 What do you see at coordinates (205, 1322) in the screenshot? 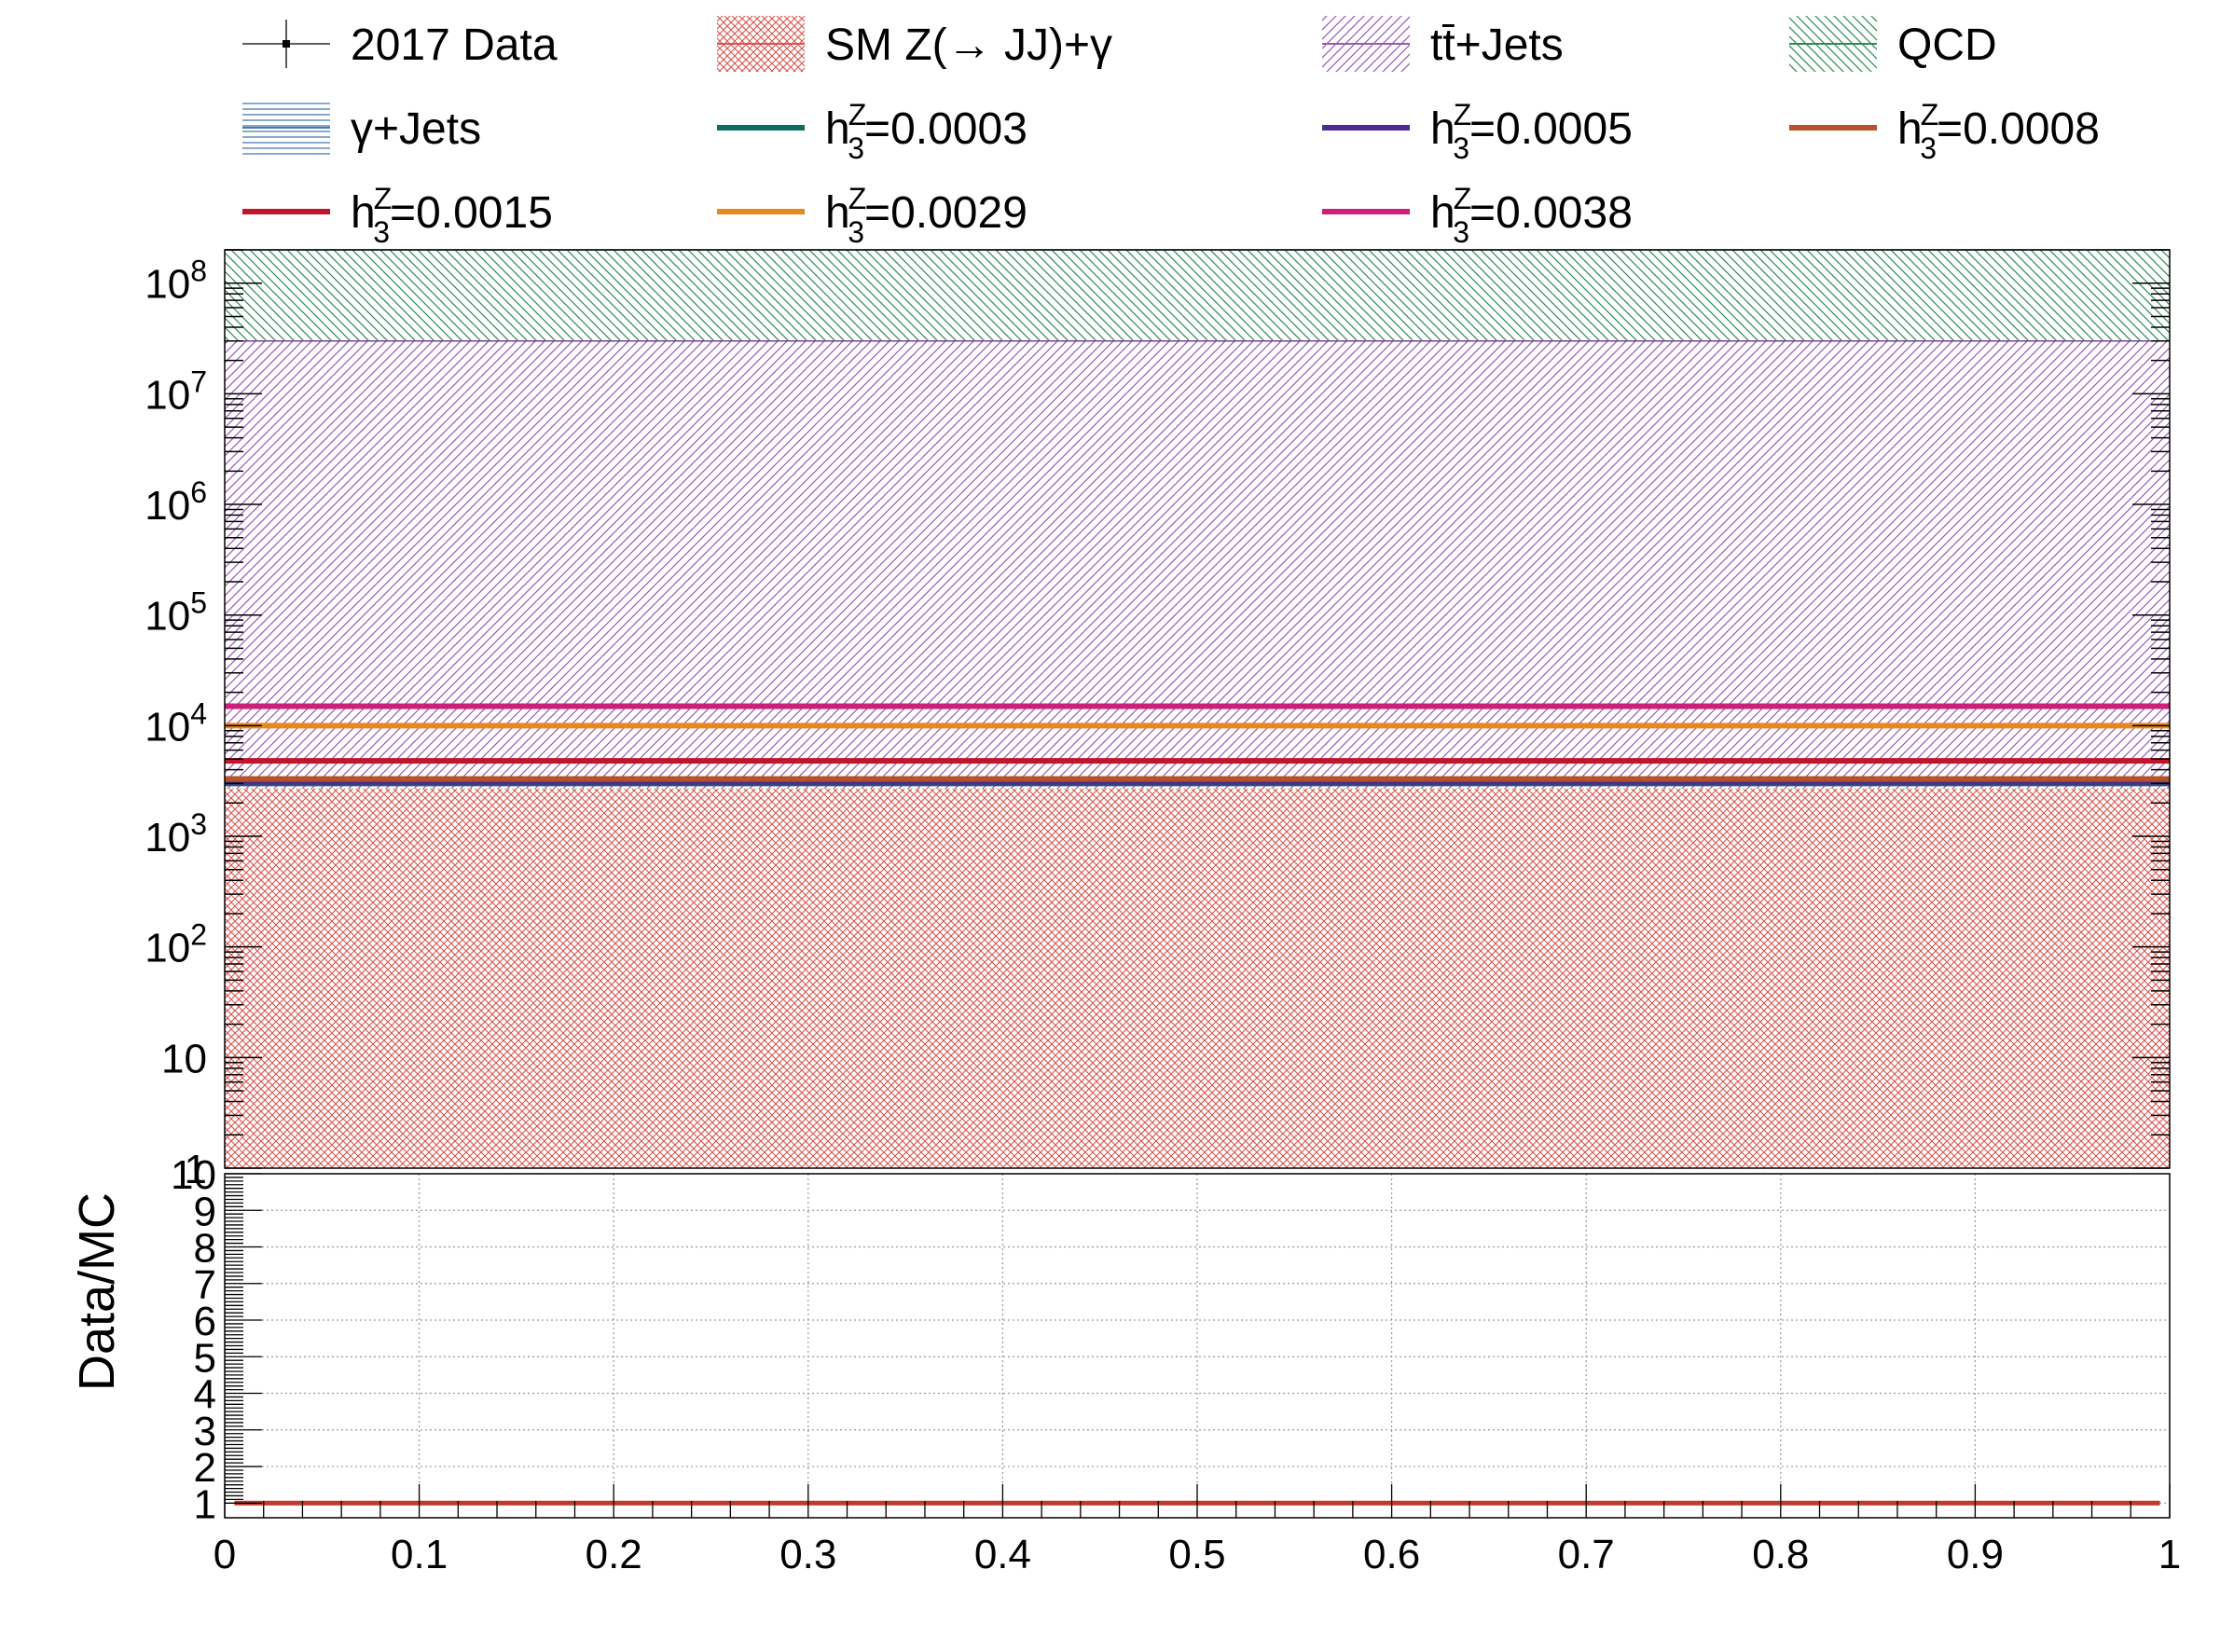
I see `ratio-y-tick-label: 6` at bounding box center [205, 1322].